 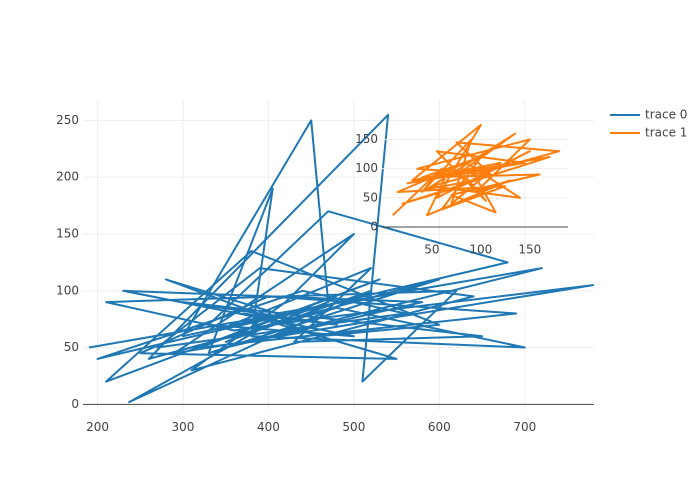 What do you see at coordinates (67, 120) in the screenshot?
I see `y-tick-label: 250` at bounding box center [67, 120].